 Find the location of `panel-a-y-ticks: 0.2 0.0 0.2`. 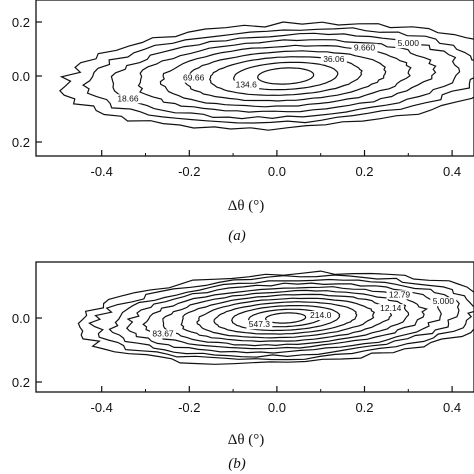

panel-a-y-ticks: 0.2 0.0 0.2 is located at coordinates (27, 82).